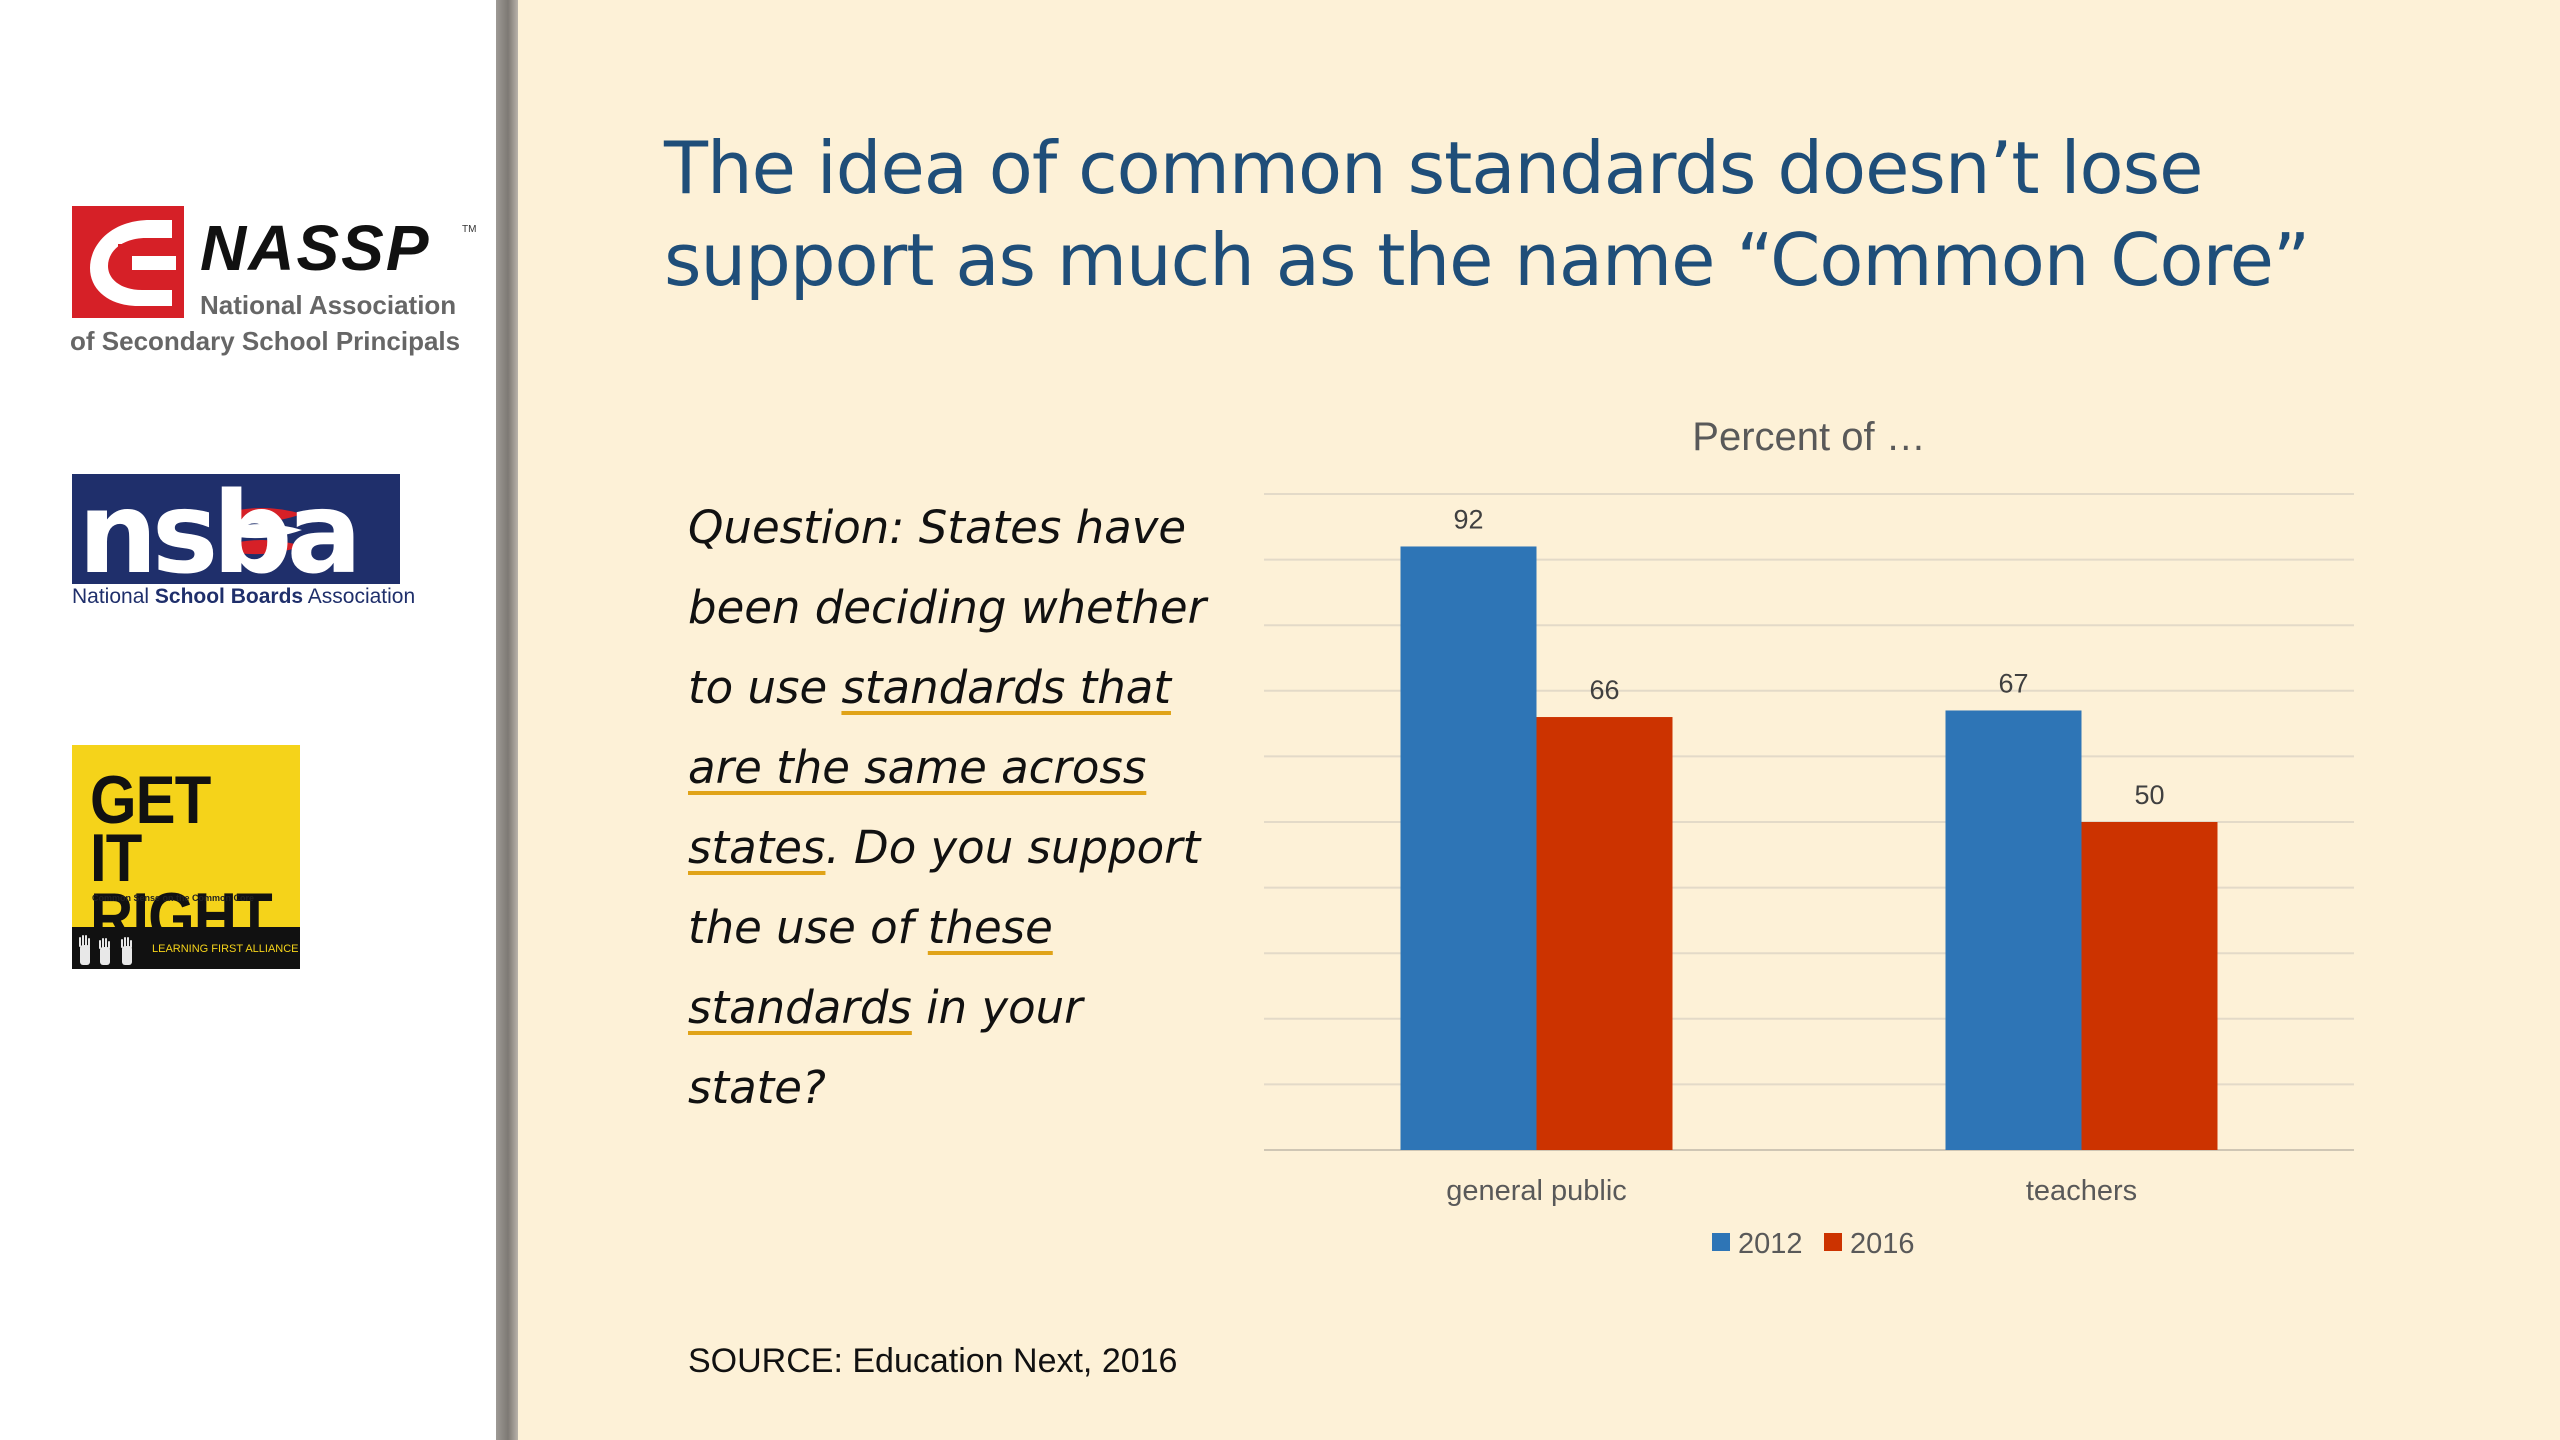 This screenshot has height=1440, width=2560. I want to click on nsba-sub-c: Association, so click(359, 596).